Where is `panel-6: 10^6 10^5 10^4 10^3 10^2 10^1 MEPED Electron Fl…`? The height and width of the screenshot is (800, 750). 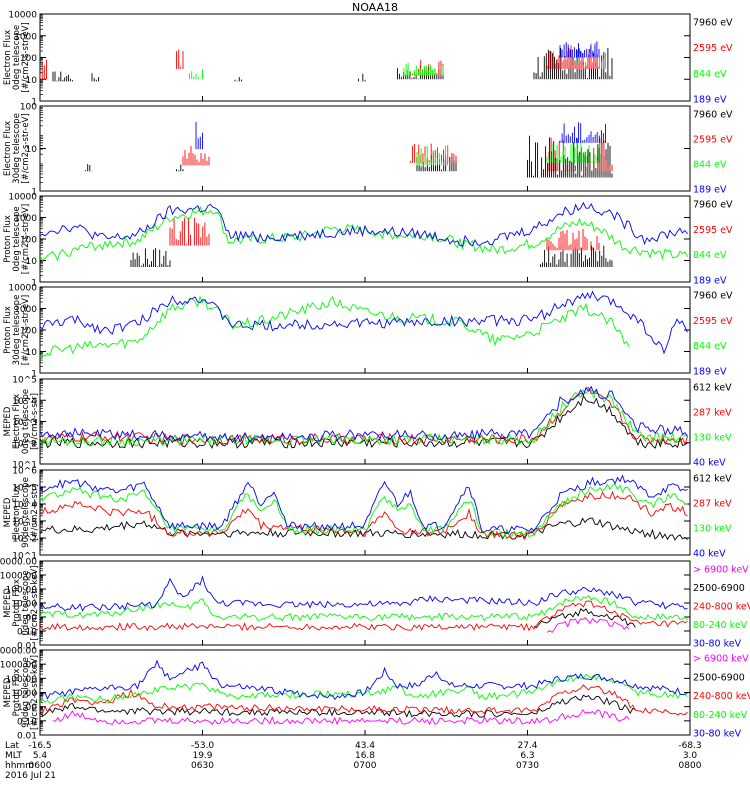
panel-6: 10^6 10^5 10^4 10^3 10^2 10^1 MEPED Electron Fl… is located at coordinates (367, 514).